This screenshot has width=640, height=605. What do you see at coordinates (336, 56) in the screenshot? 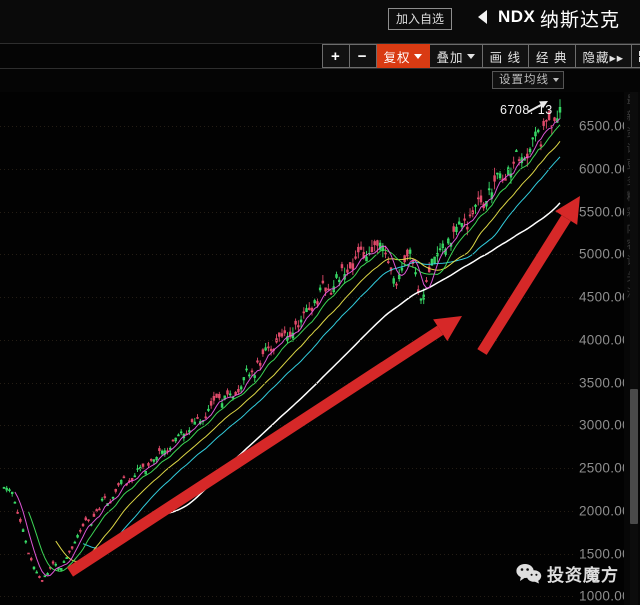
I see `zoom-in-button: +` at bounding box center [336, 56].